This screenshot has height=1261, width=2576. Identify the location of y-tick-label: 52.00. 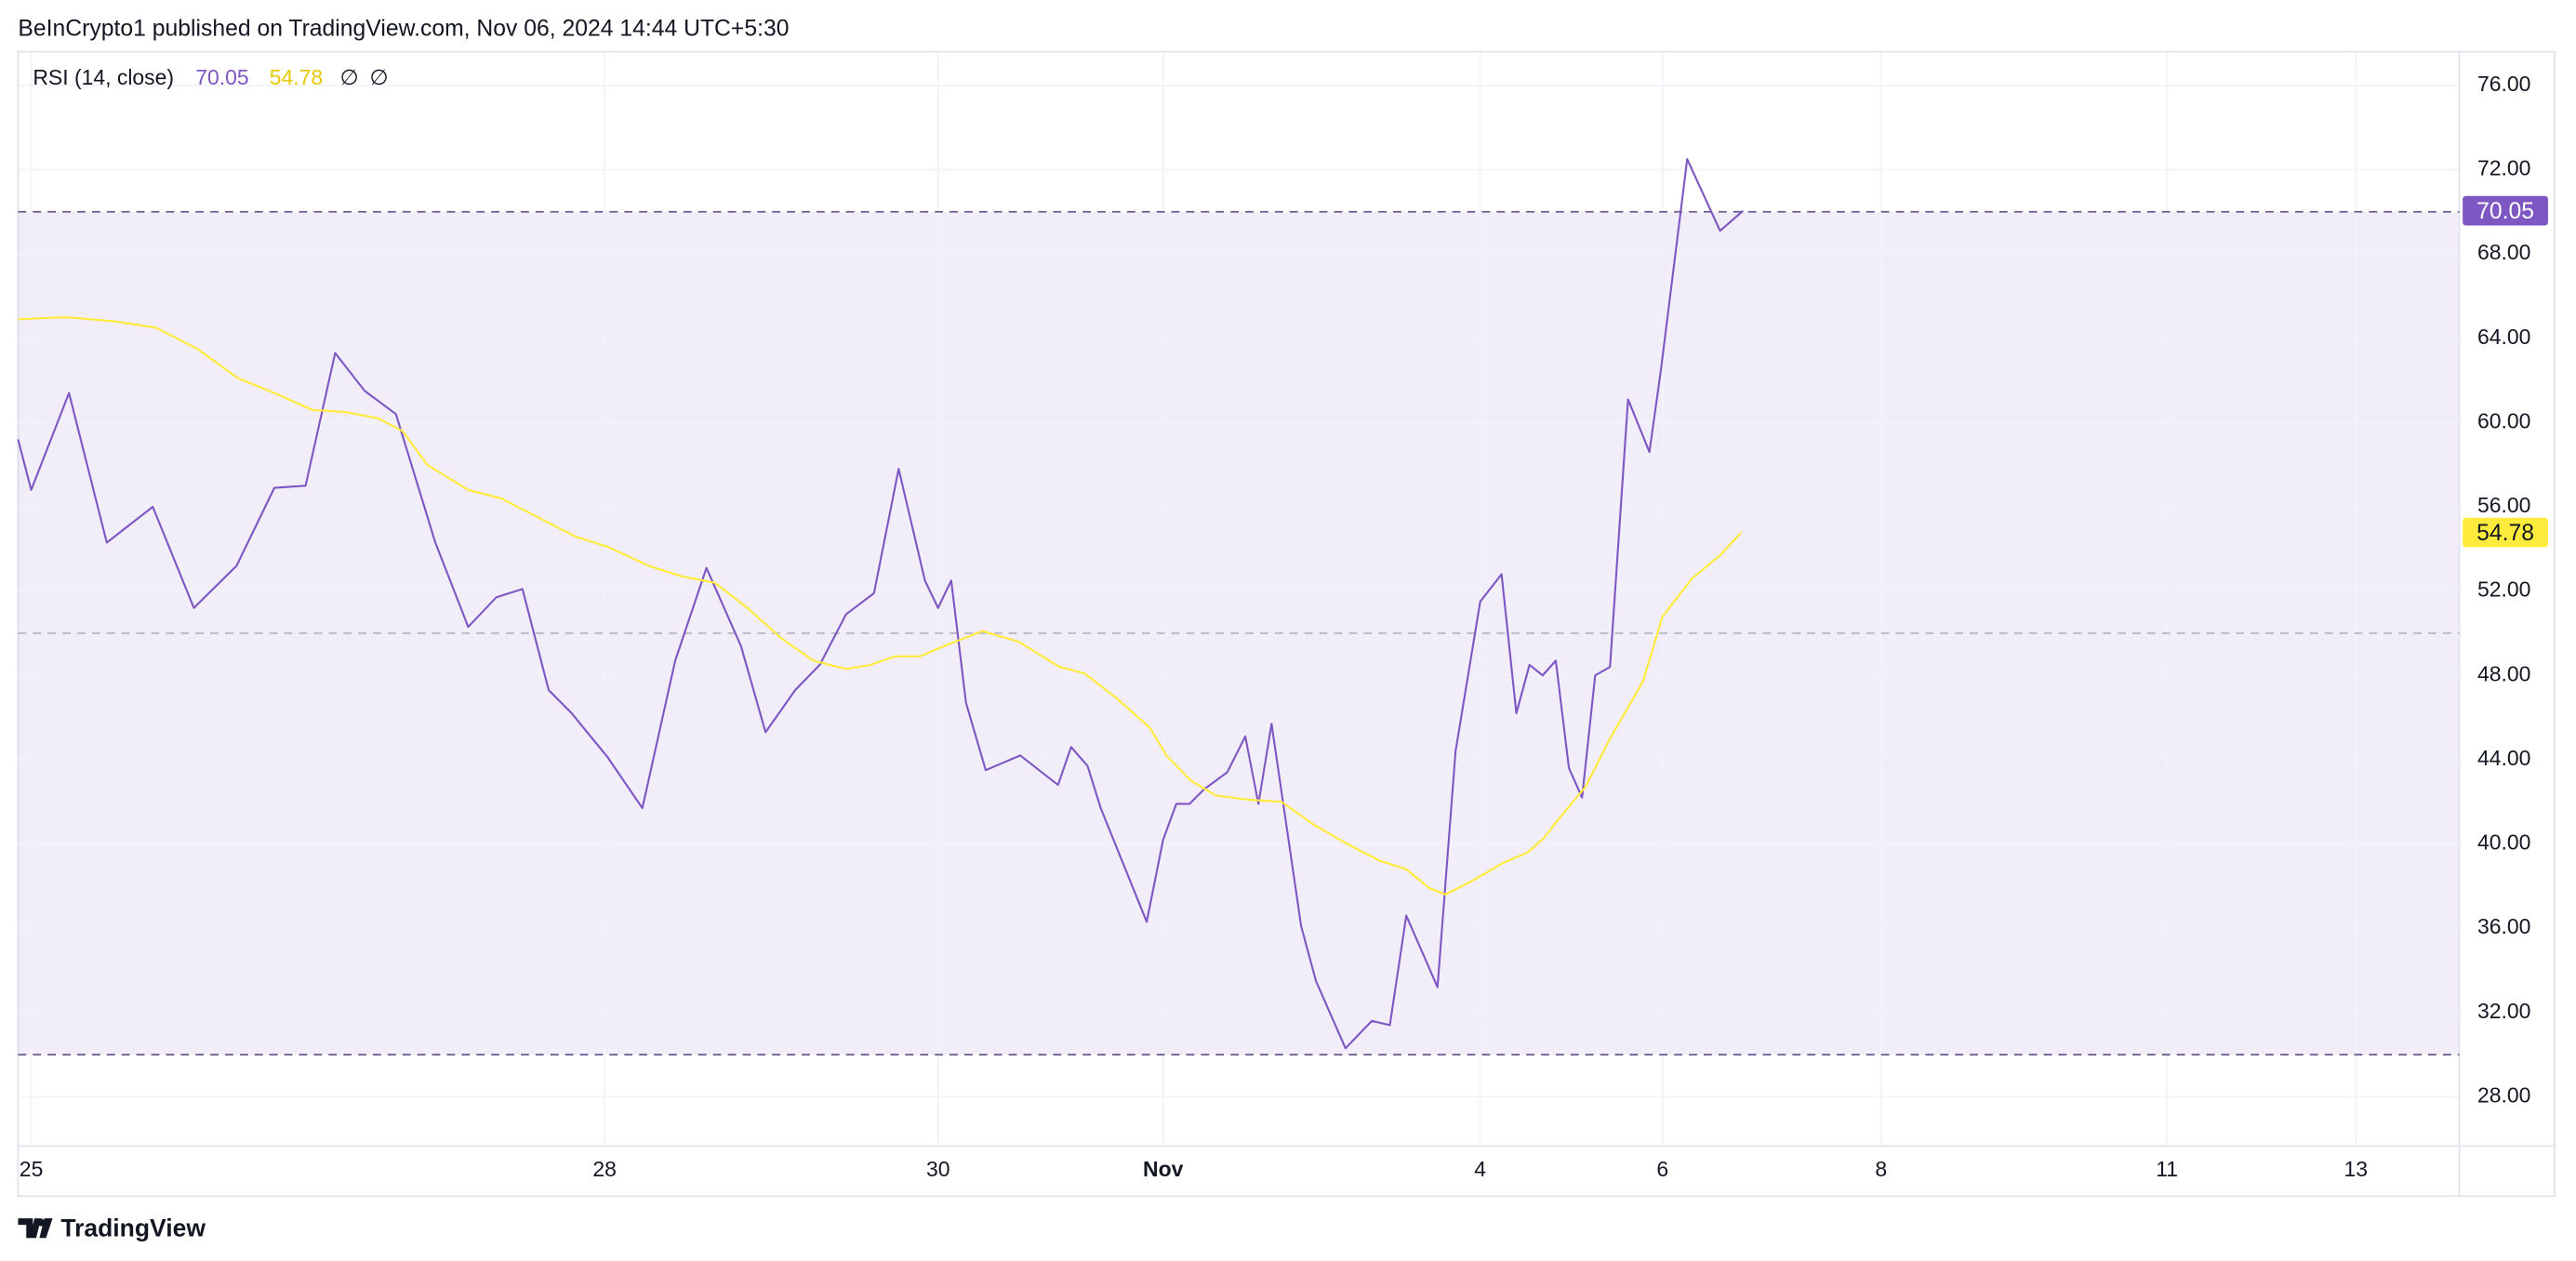
(2503, 589).